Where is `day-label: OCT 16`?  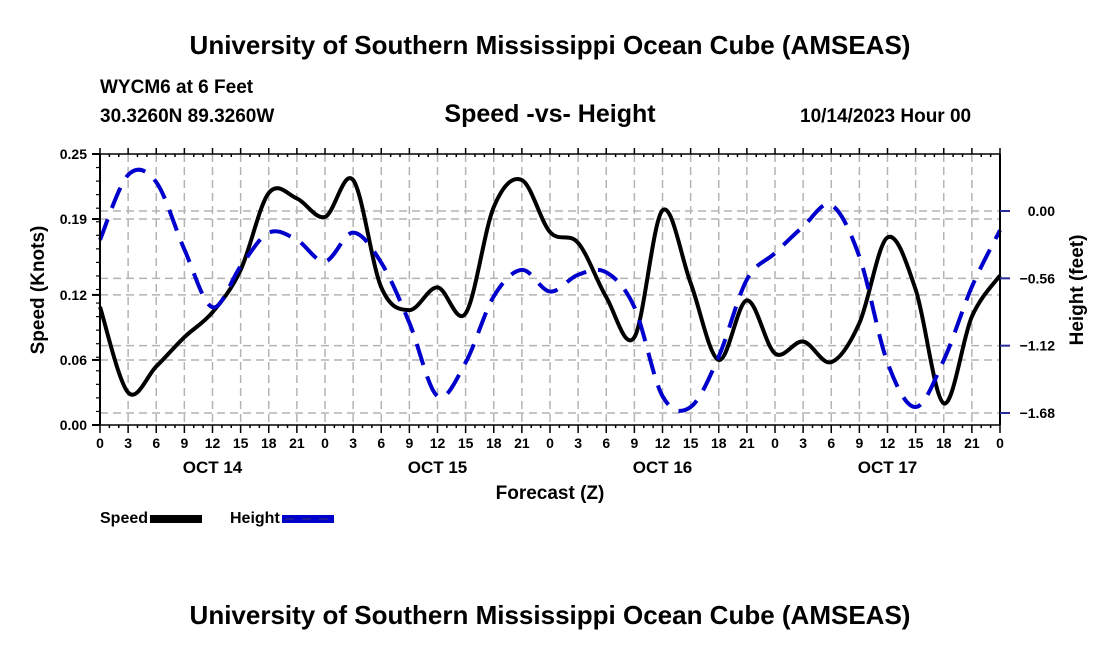
day-label: OCT 16 is located at coordinates (663, 467).